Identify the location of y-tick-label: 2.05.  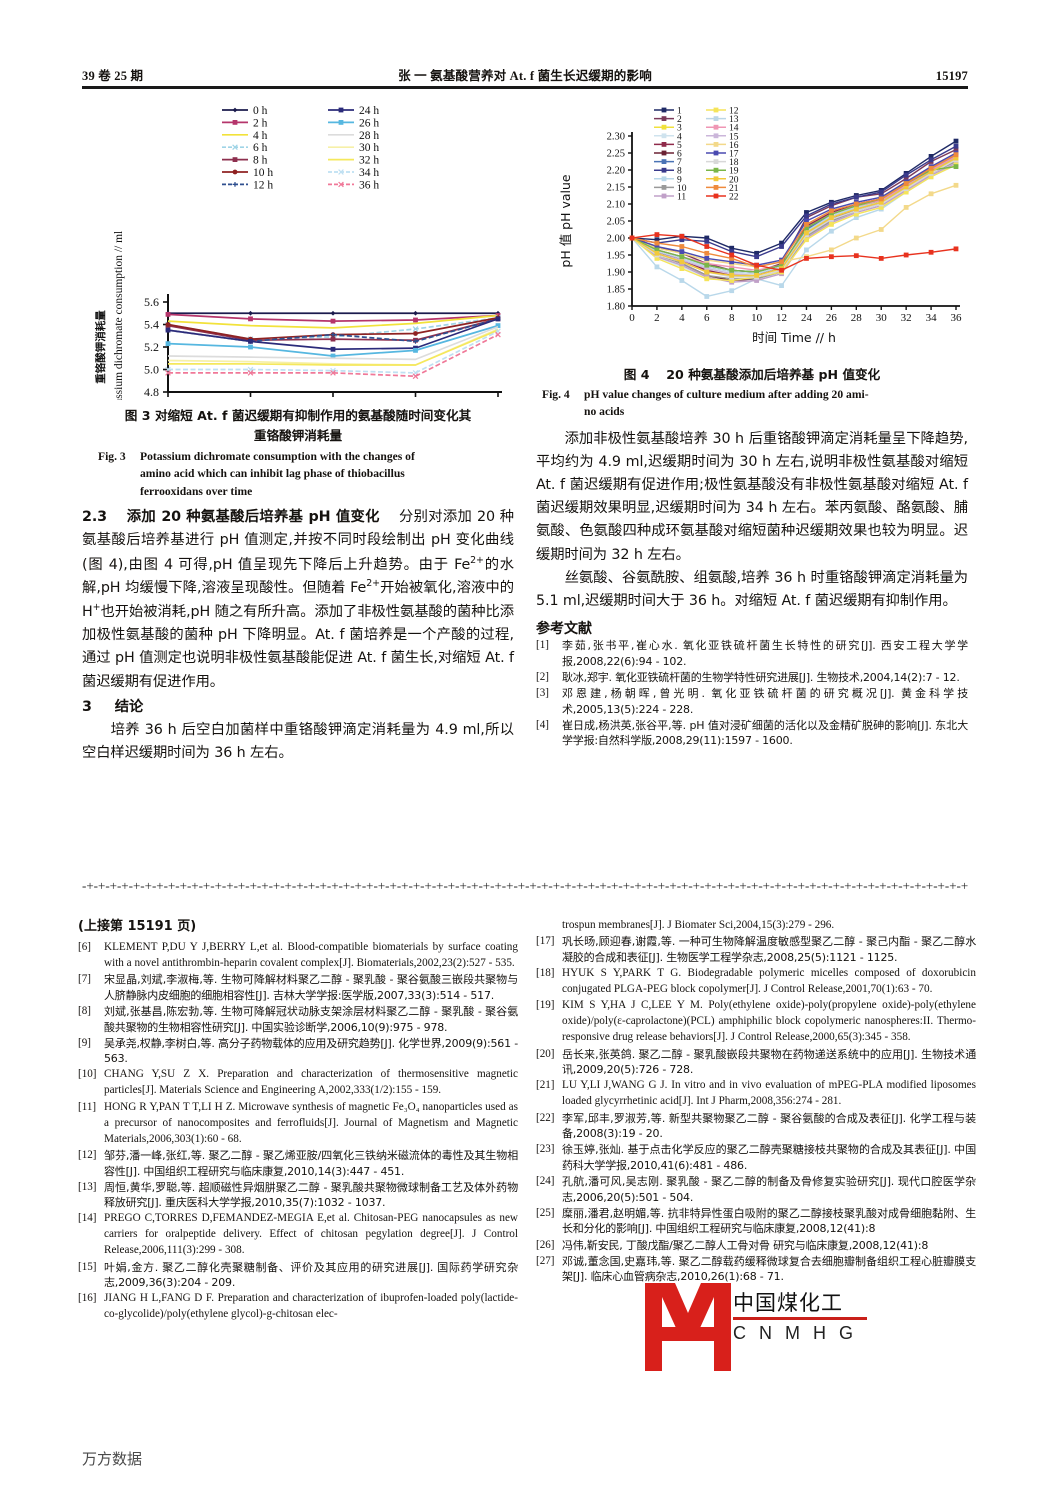
(616, 222).